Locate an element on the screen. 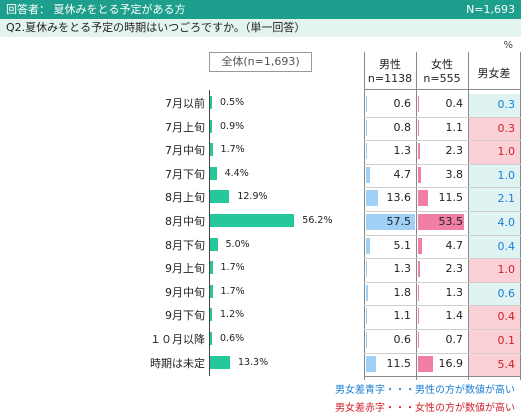  category-label: 8月下旬 is located at coordinates (185, 245).